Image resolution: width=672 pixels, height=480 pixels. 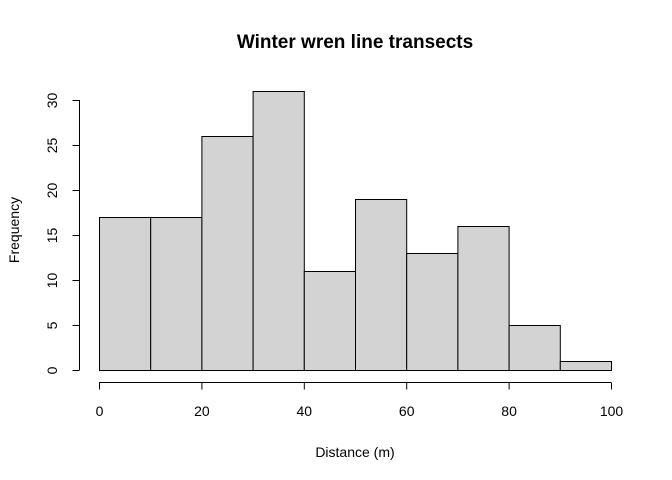 I want to click on x-tick-label: 80, so click(x=509, y=411).